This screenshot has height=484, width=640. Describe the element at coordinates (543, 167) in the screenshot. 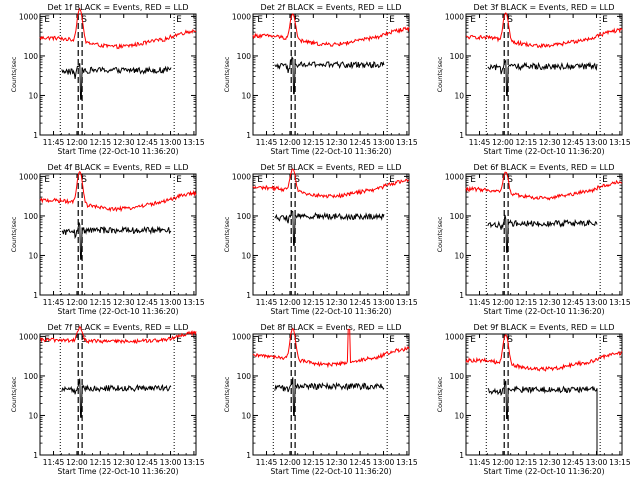

I see `panel-title: Det 6f BLACK = Events, RED = LLD` at that location.